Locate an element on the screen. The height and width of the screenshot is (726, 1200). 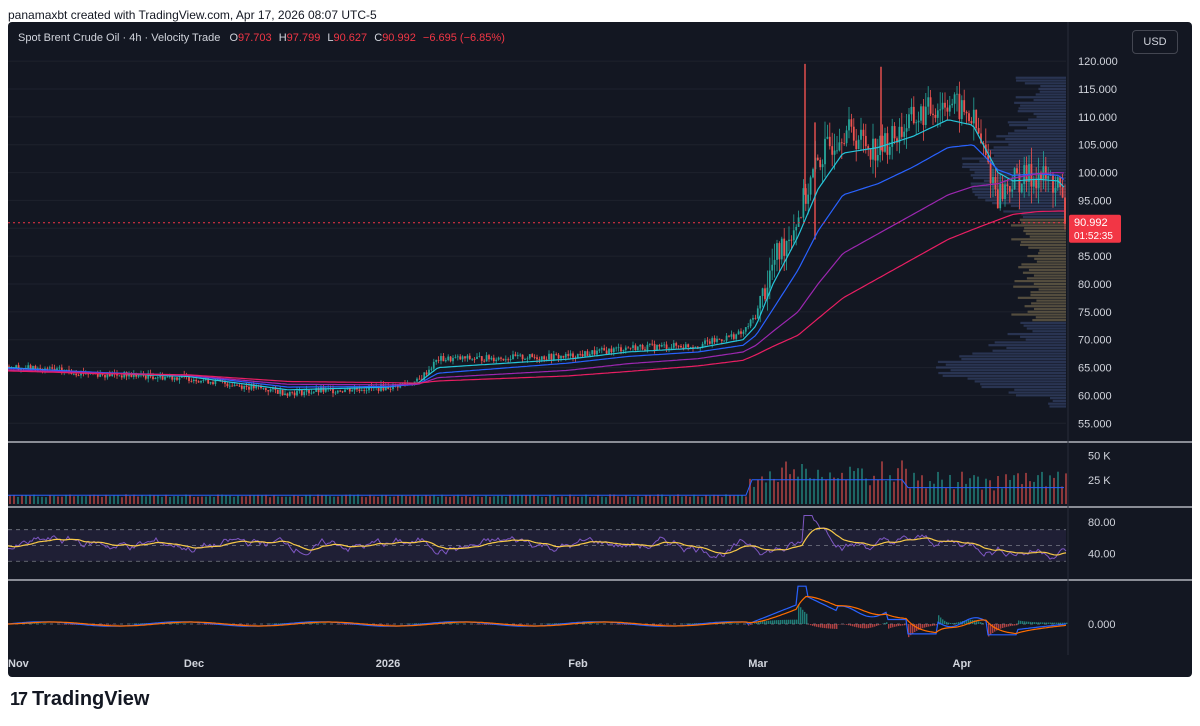
price-tick-label: 110.000 is located at coordinates (1097, 118).